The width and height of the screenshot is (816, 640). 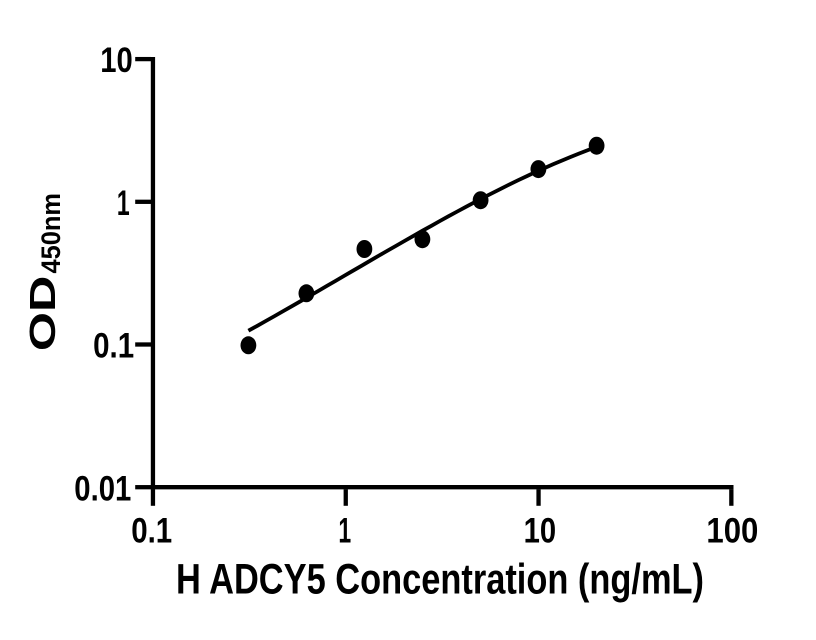 I want to click on svg-text: 100, so click(x=732, y=530).